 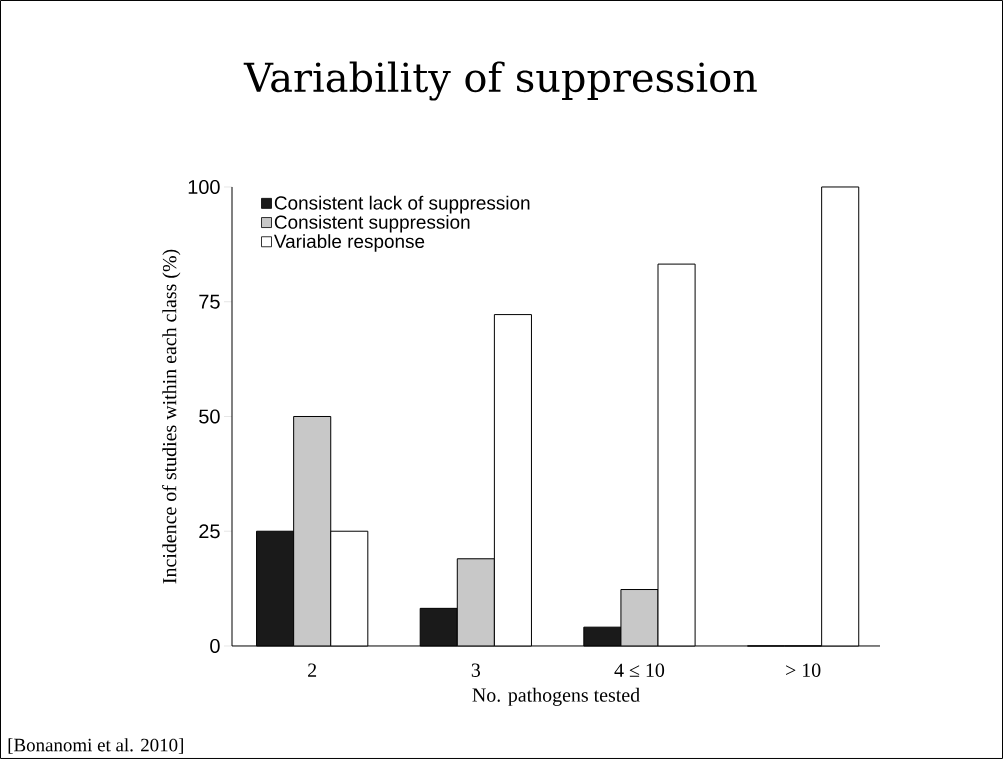 What do you see at coordinates (312, 670) in the screenshot?
I see `x-tick-label: 2` at bounding box center [312, 670].